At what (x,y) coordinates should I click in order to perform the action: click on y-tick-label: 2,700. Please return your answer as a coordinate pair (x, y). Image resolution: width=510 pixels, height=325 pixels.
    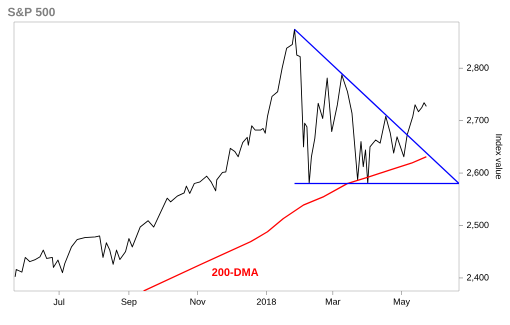
    Looking at the image, I should click on (477, 120).